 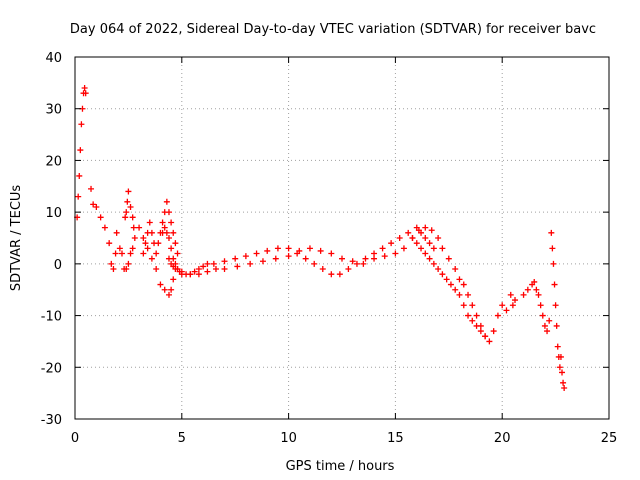 What do you see at coordinates (609, 438) in the screenshot?
I see `x-tick-label: 25` at bounding box center [609, 438].